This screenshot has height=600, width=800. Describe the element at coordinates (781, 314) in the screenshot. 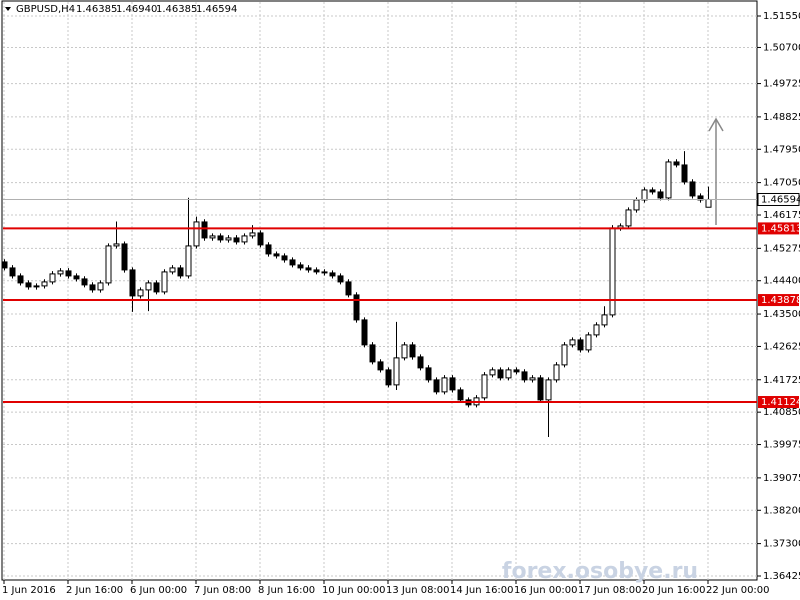

I see `y-tick-label: 1.43500` at that location.